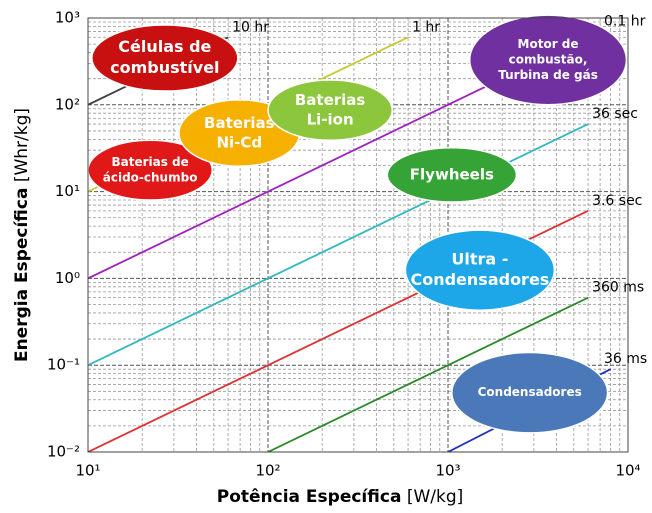 The height and width of the screenshot is (513, 652). I want to click on region-label: Ni-Cd, so click(239, 142).